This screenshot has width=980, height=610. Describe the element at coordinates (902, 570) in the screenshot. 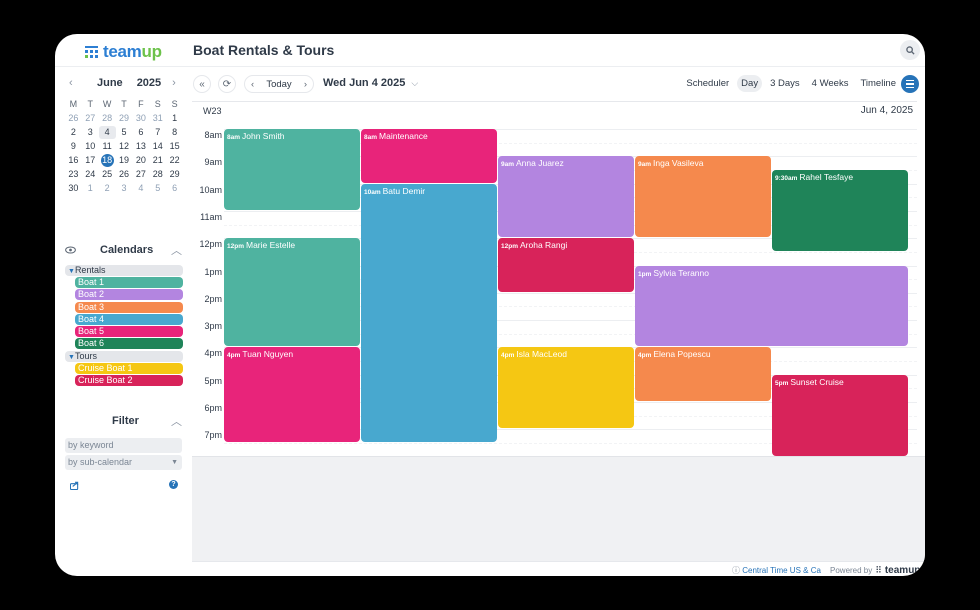

I see `brand-name: teamup` at that location.